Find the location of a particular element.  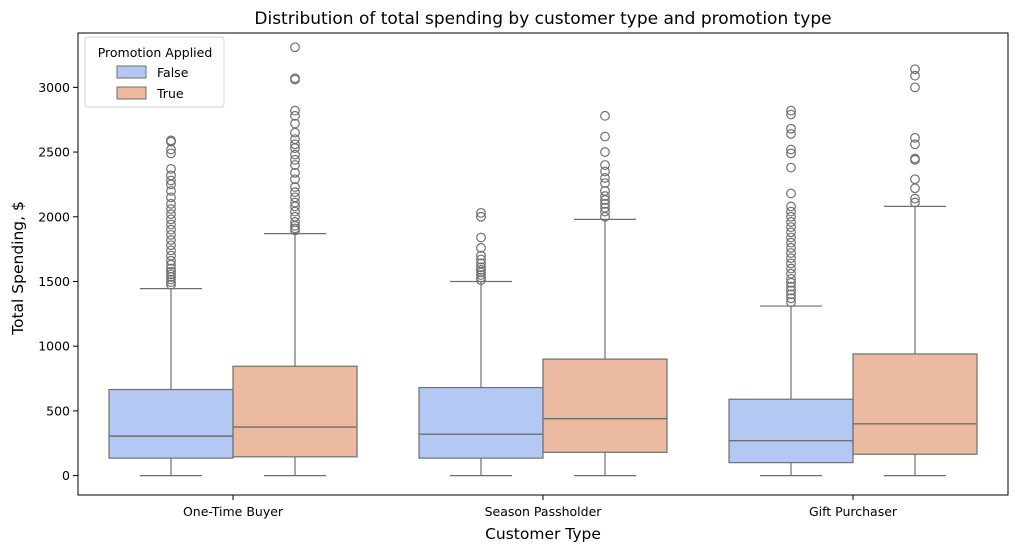

legend-entry-false: False is located at coordinates (173, 72).